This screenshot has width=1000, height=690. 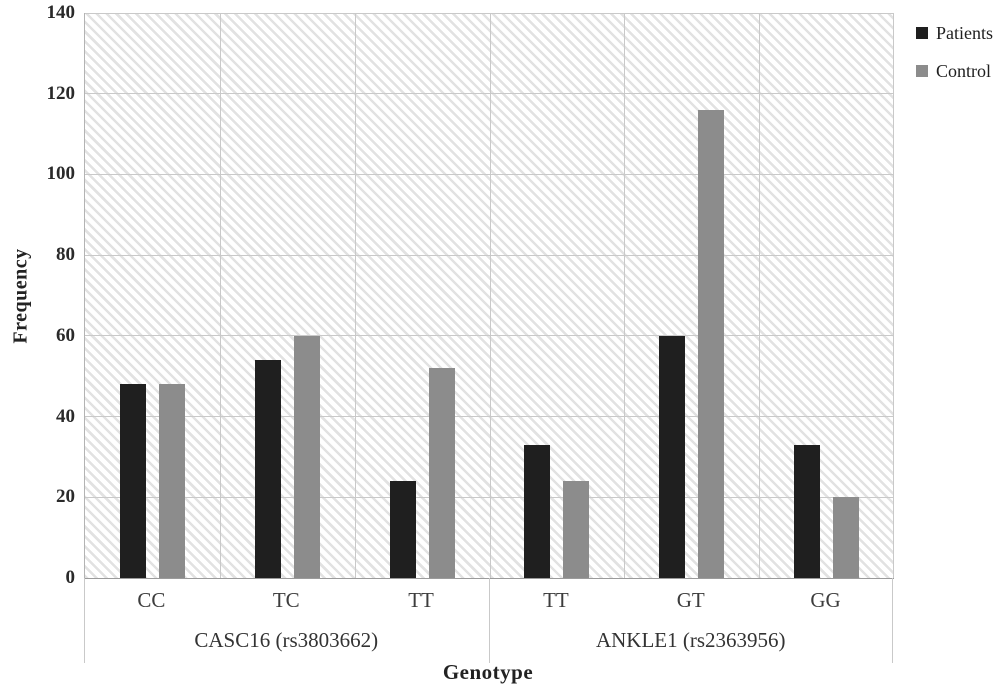 I want to click on legend-label: Control, so click(x=964, y=70).